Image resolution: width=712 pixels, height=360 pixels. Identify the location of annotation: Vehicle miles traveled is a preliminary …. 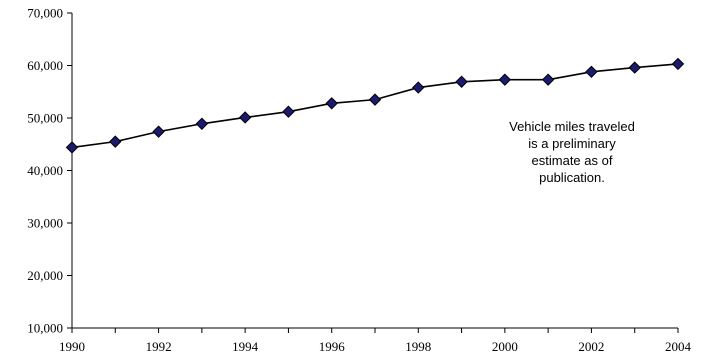
(572, 152).